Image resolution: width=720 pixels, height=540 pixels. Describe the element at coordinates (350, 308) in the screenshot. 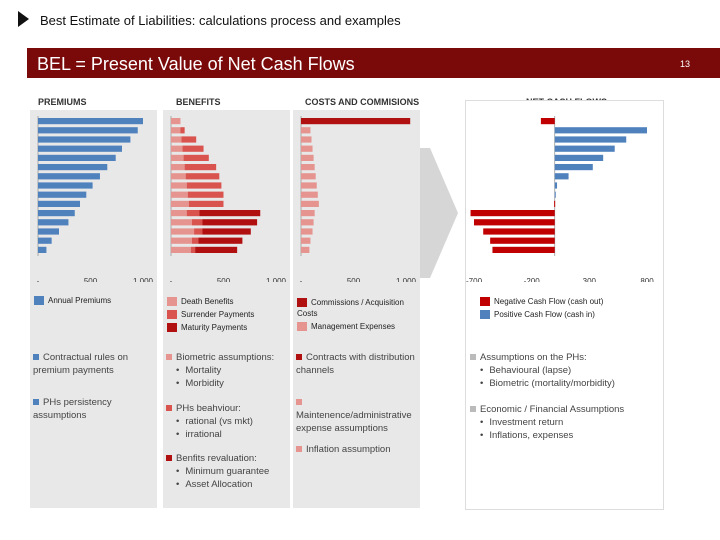

I see `legend-commissions: Commissions / Acquisition Costs` at that location.